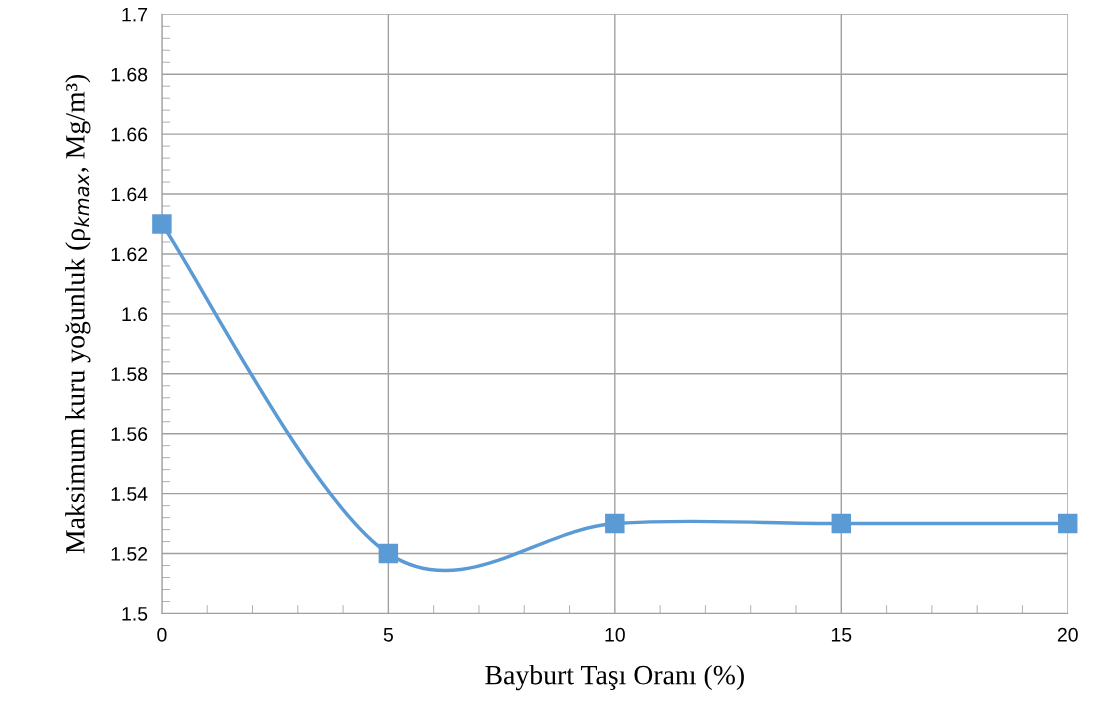 This screenshot has height=715, width=1094. Describe the element at coordinates (1067, 634) in the screenshot. I see `x-tick-label: 20` at that location.